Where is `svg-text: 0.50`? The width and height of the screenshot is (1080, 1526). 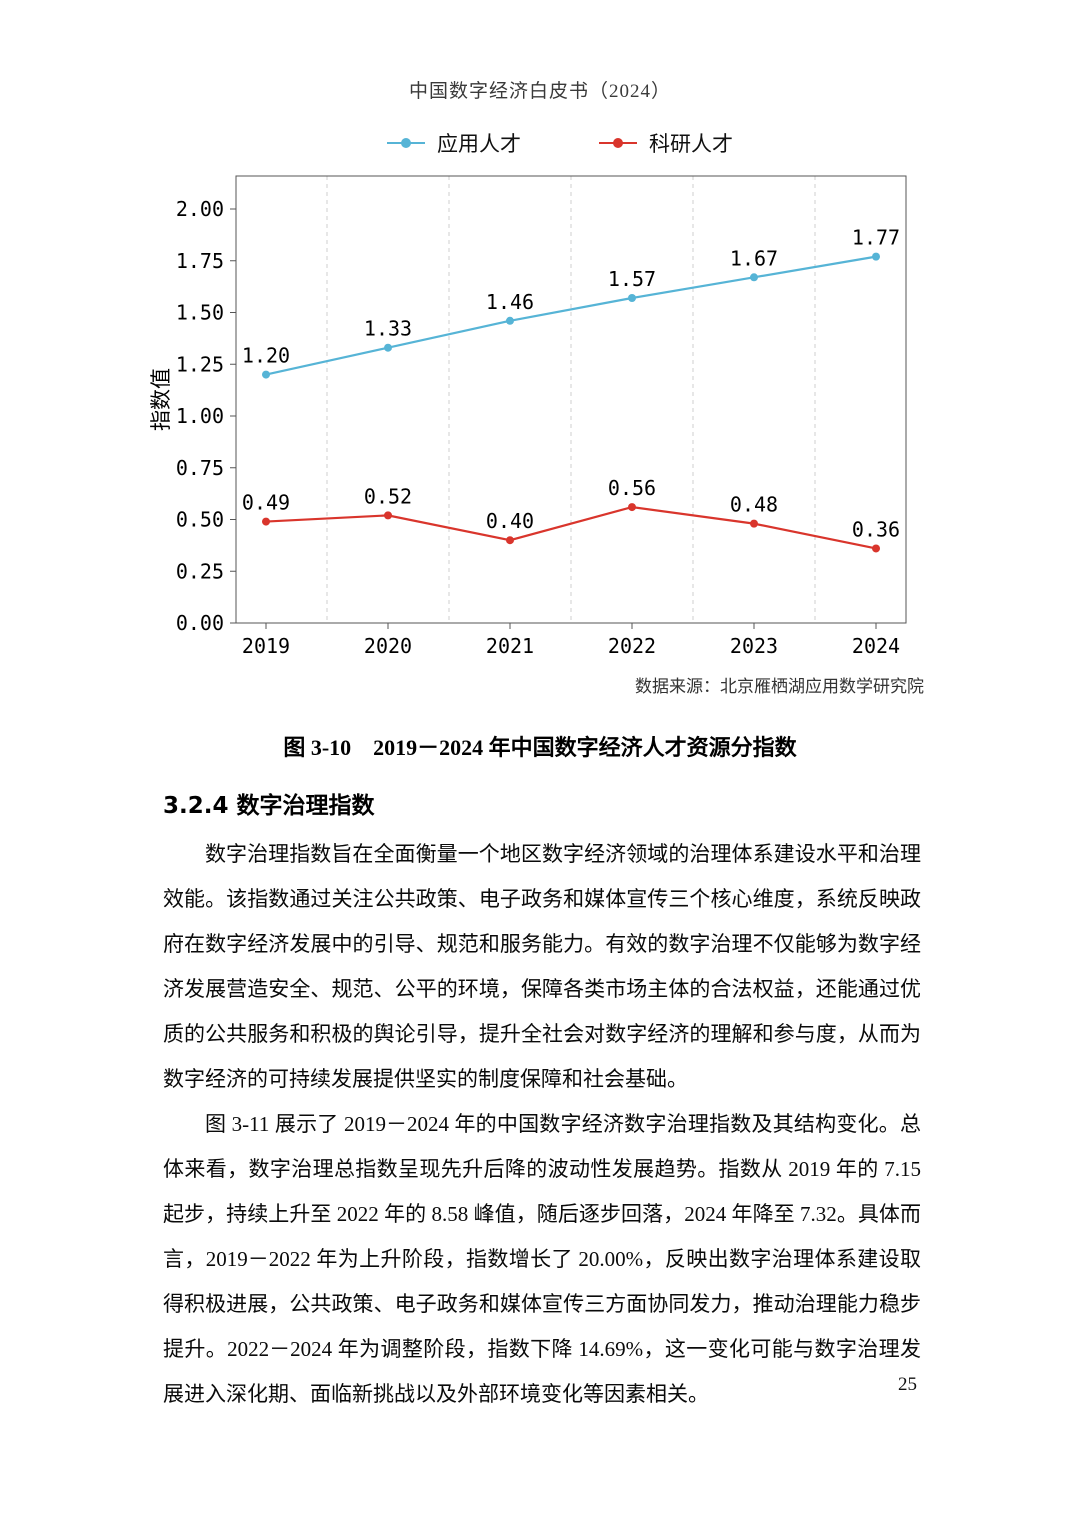 svg-text: 0.50 is located at coordinates (200, 520).